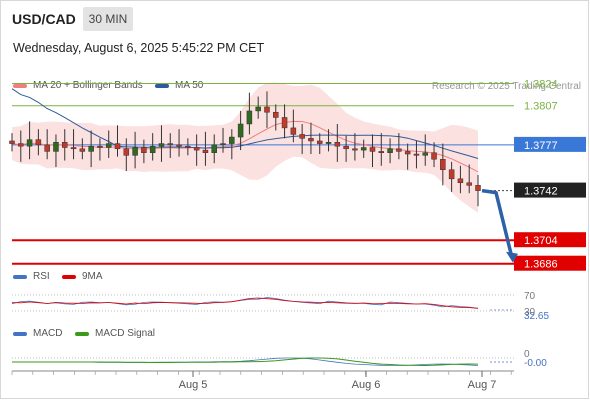 This screenshot has height=400, width=590. I want to click on macd-signal-legend-label: MACD Signal, so click(125, 333).